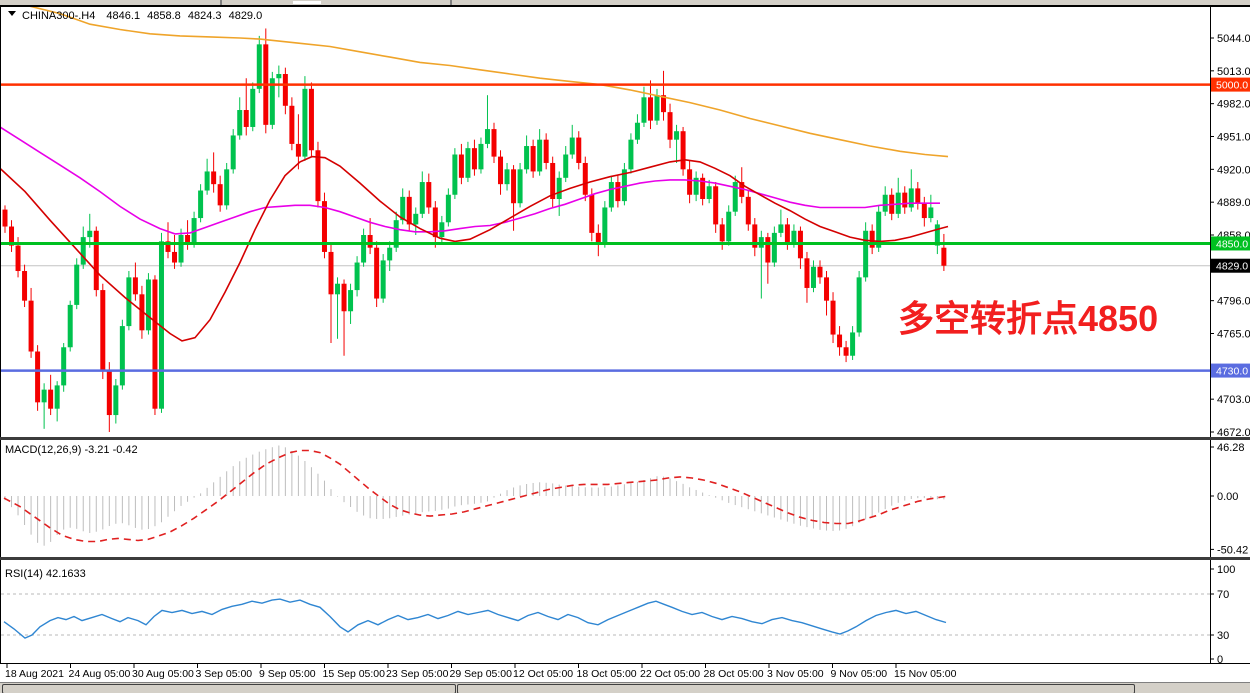 This screenshot has width=1250, height=693. What do you see at coordinates (1233, 203) in the screenshot?
I see `price-axis-label: 4889.0` at bounding box center [1233, 203].